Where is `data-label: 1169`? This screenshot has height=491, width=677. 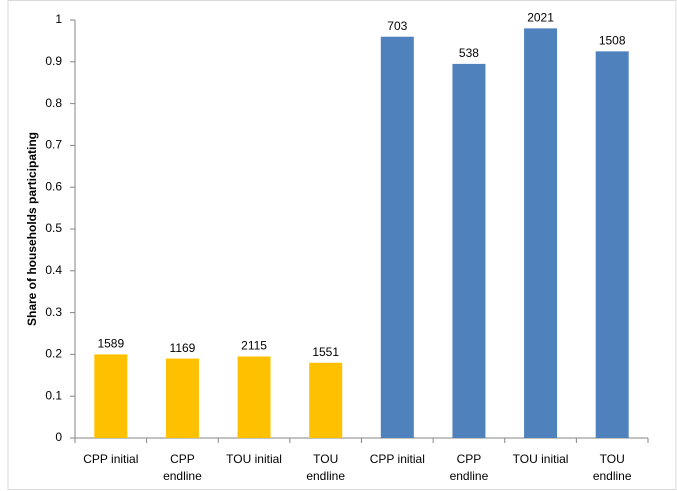
data-label: 1169 is located at coordinates (183, 348).